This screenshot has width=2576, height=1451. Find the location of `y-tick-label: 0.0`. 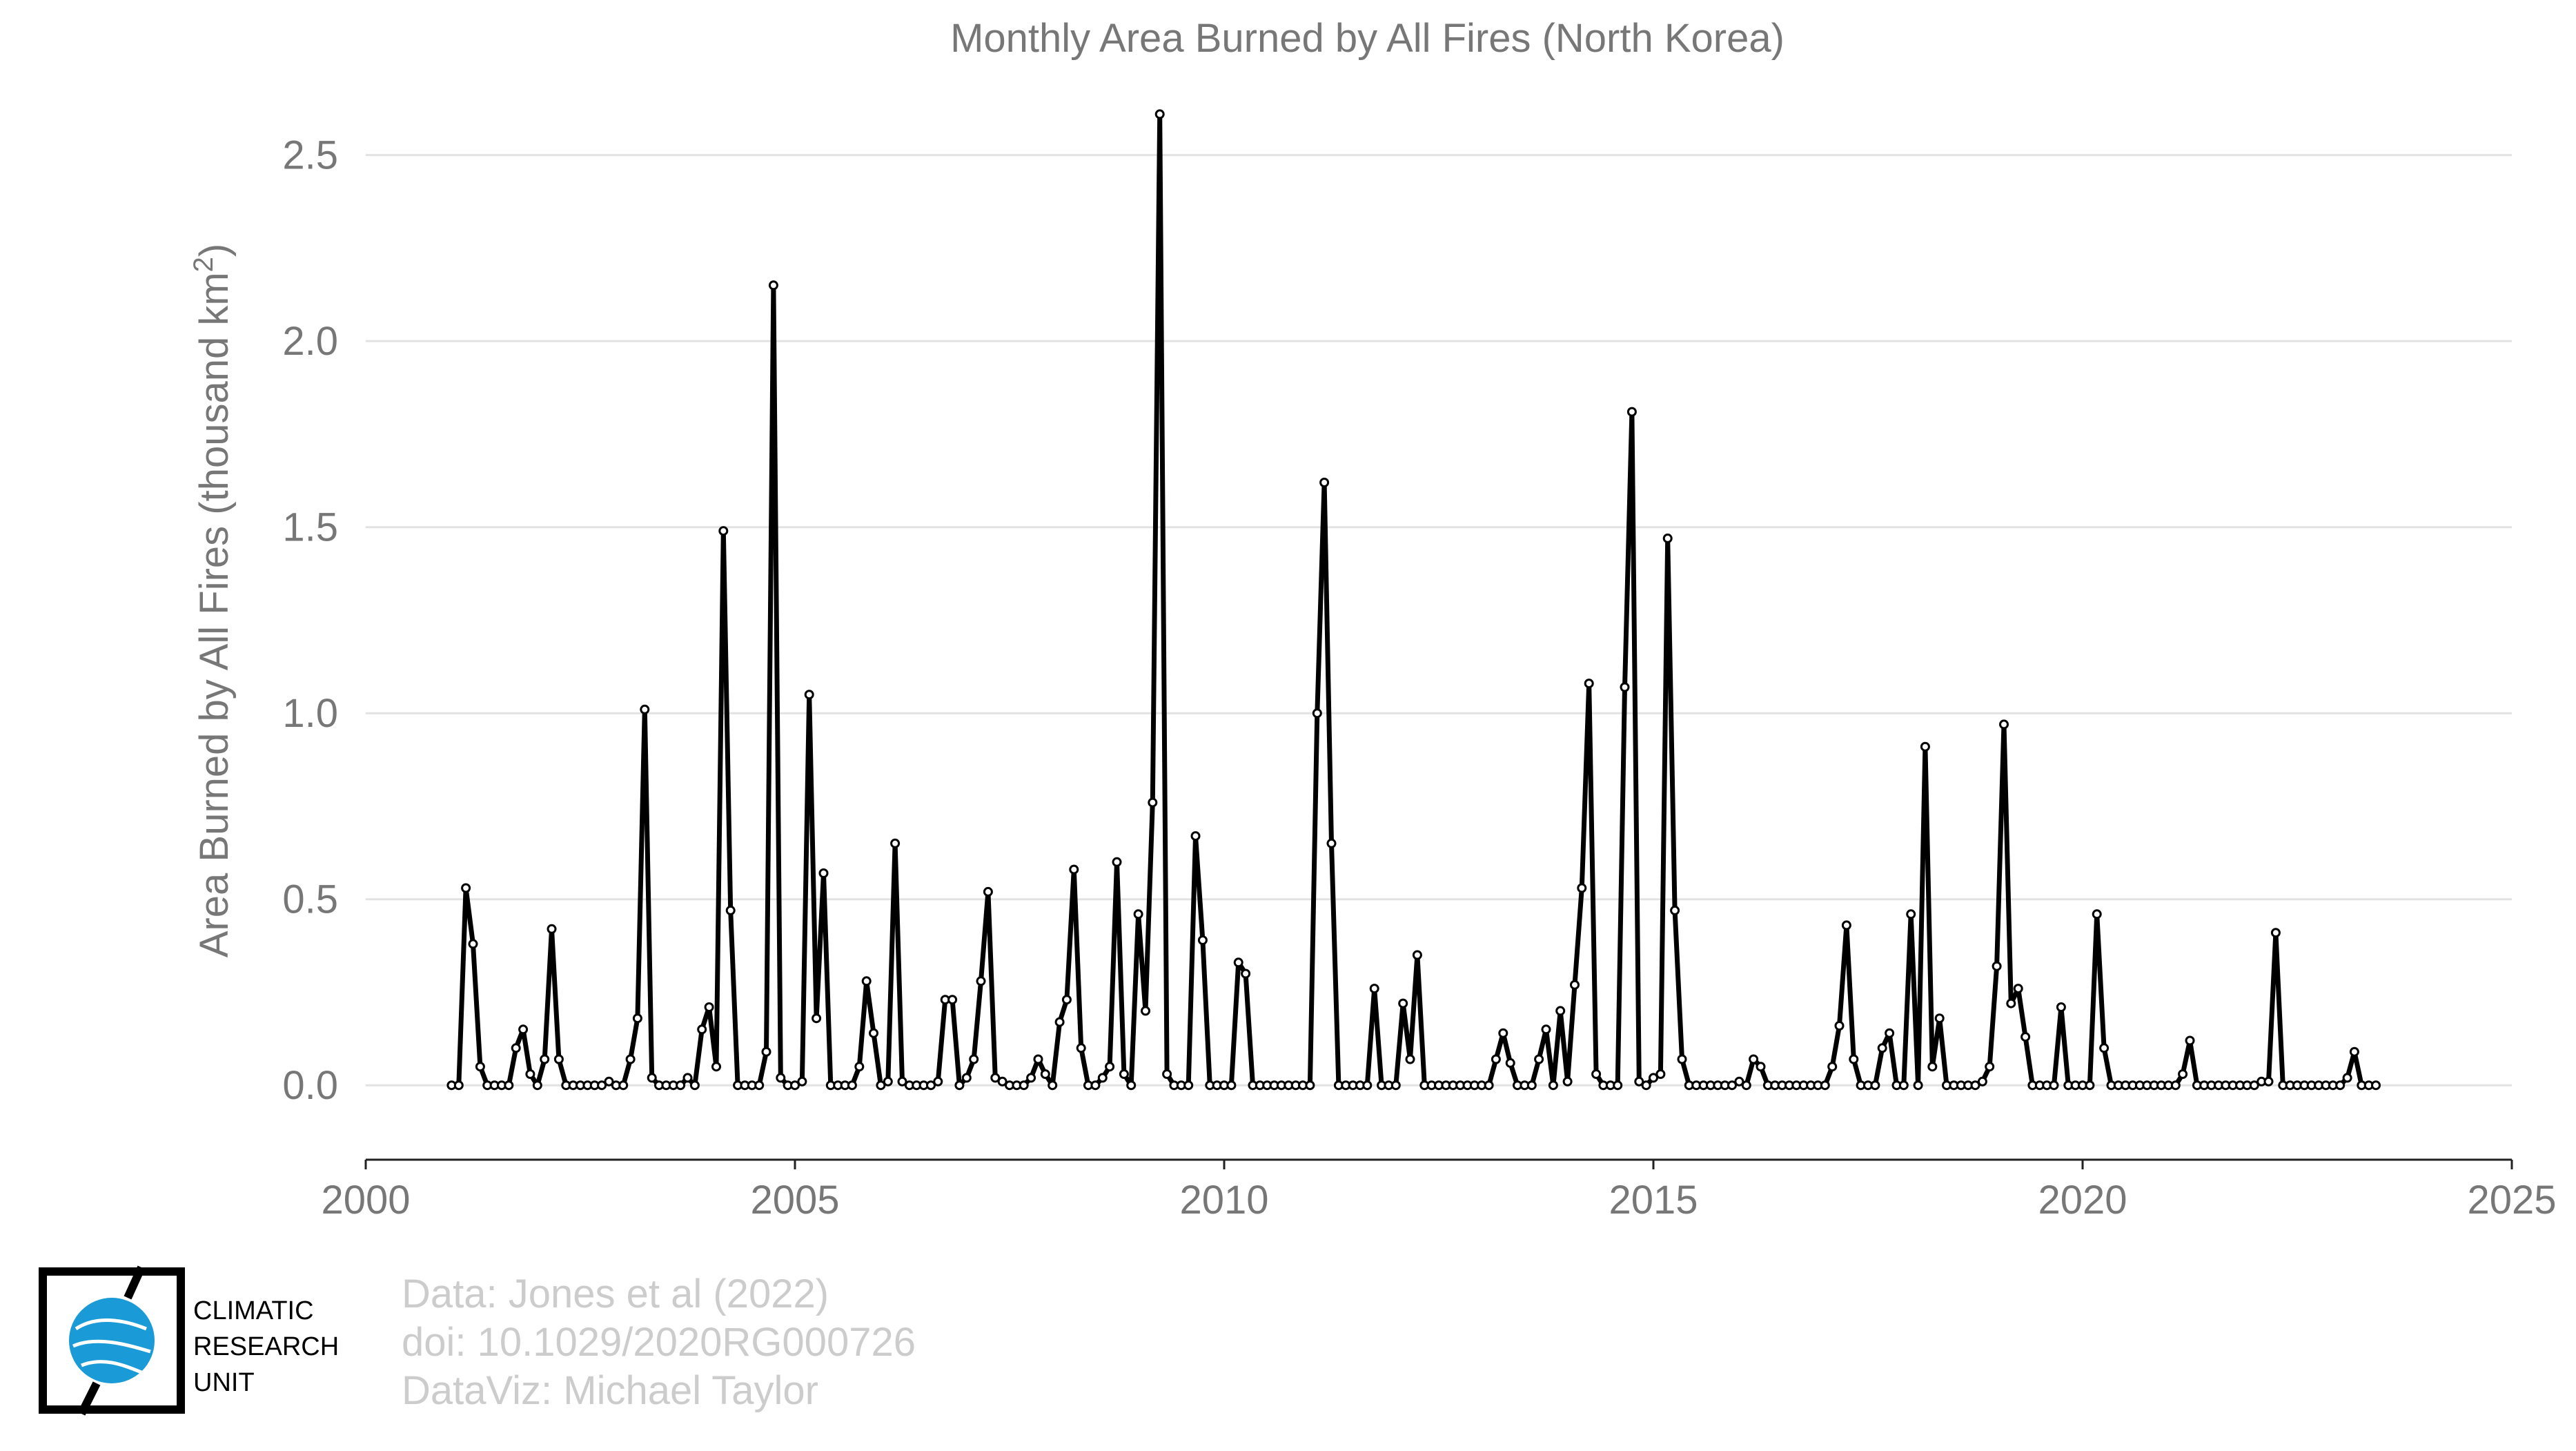

y-tick-label: 0.0 is located at coordinates (310, 1085).